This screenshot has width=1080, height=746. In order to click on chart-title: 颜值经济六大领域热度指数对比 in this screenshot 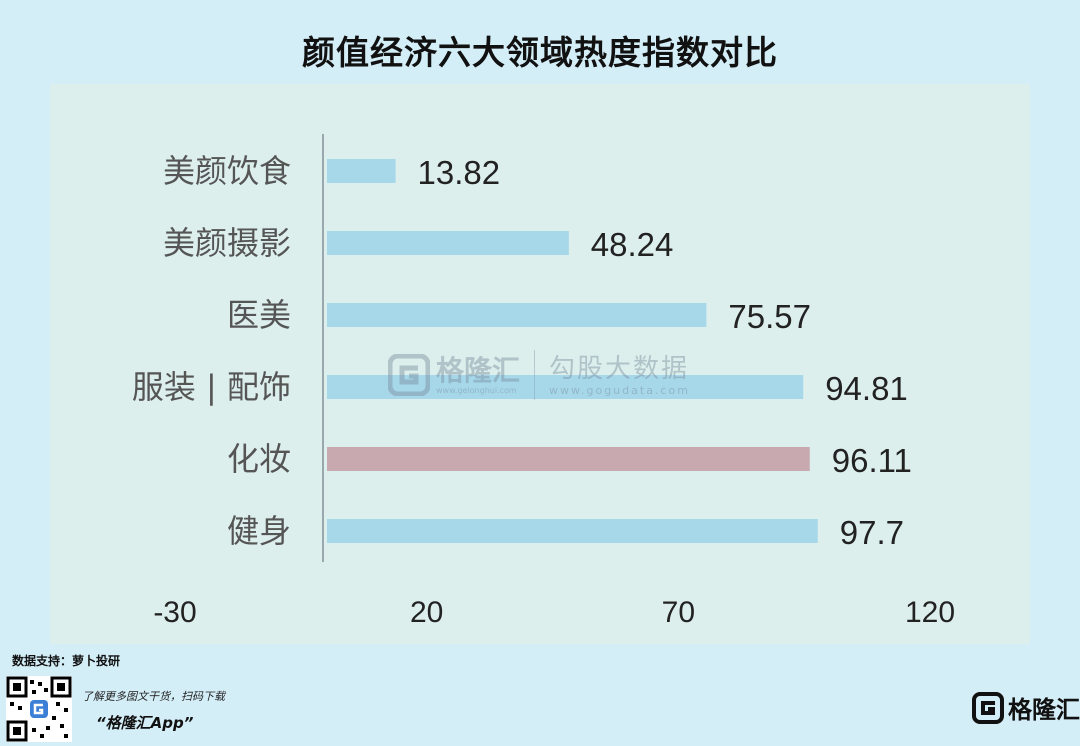, I will do `click(540, 52)`.